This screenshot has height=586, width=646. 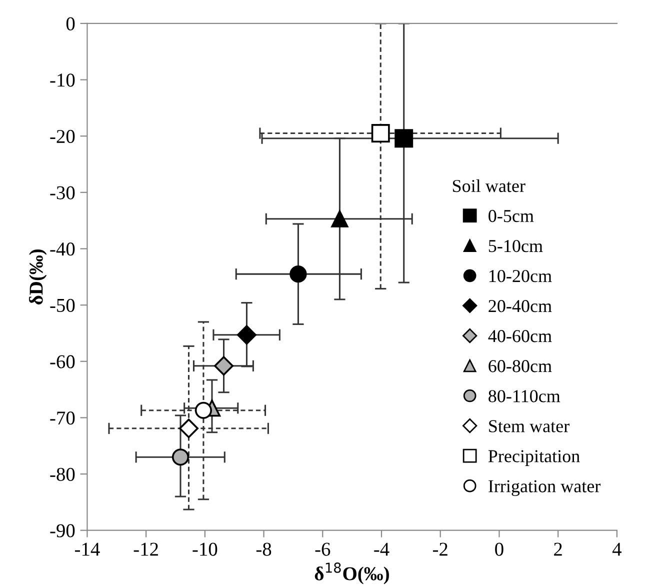 What do you see at coordinates (489, 185) in the screenshot?
I see `legend-title: Soil water` at bounding box center [489, 185].